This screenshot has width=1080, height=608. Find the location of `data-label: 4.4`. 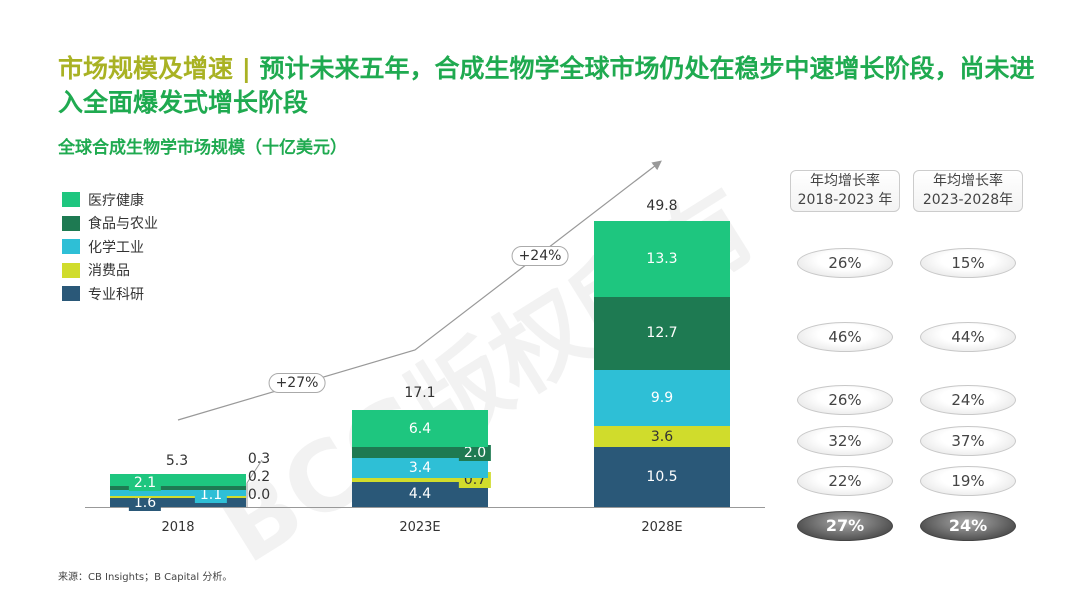

data-label: 4.4 is located at coordinates (420, 494).